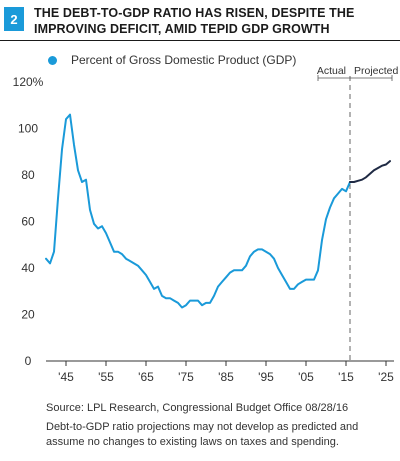 This screenshot has width=400, height=461. I want to click on legend-label: Percent of Gross Domestic Product (GDP), so click(184, 60).